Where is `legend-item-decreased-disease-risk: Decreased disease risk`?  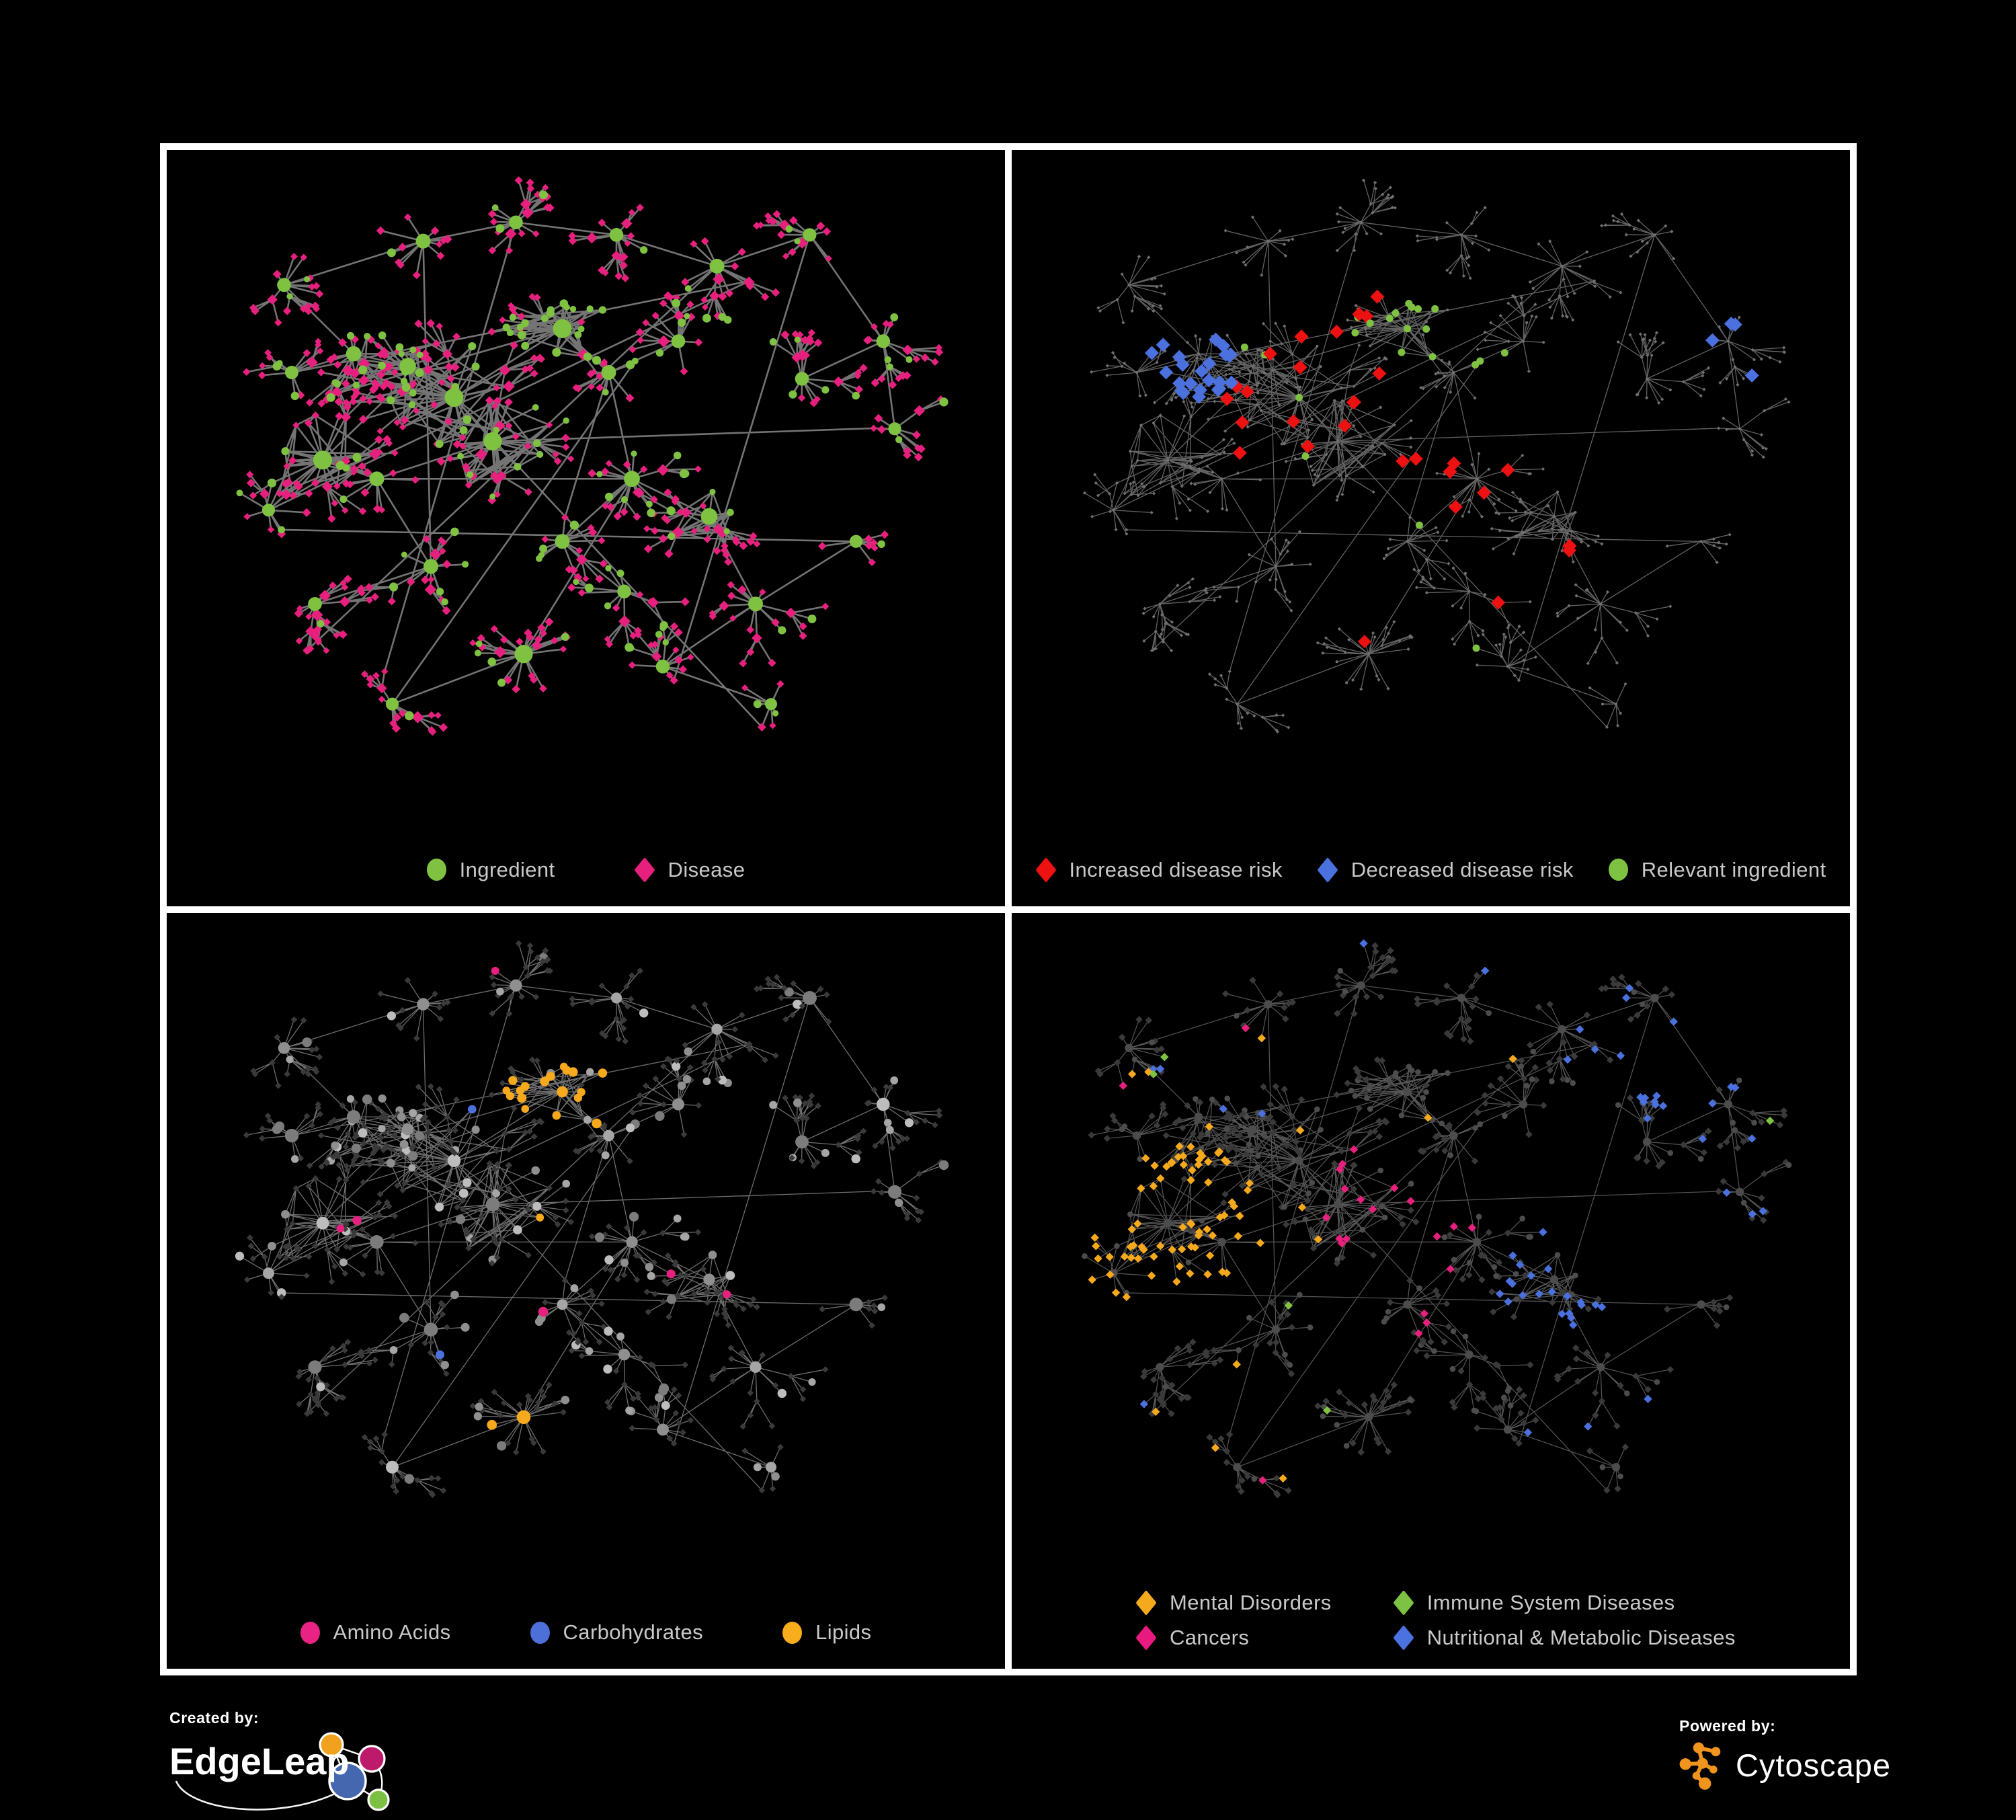
legend-item-decreased-disease-risk: Decreased disease risk is located at coordinates (1445, 870).